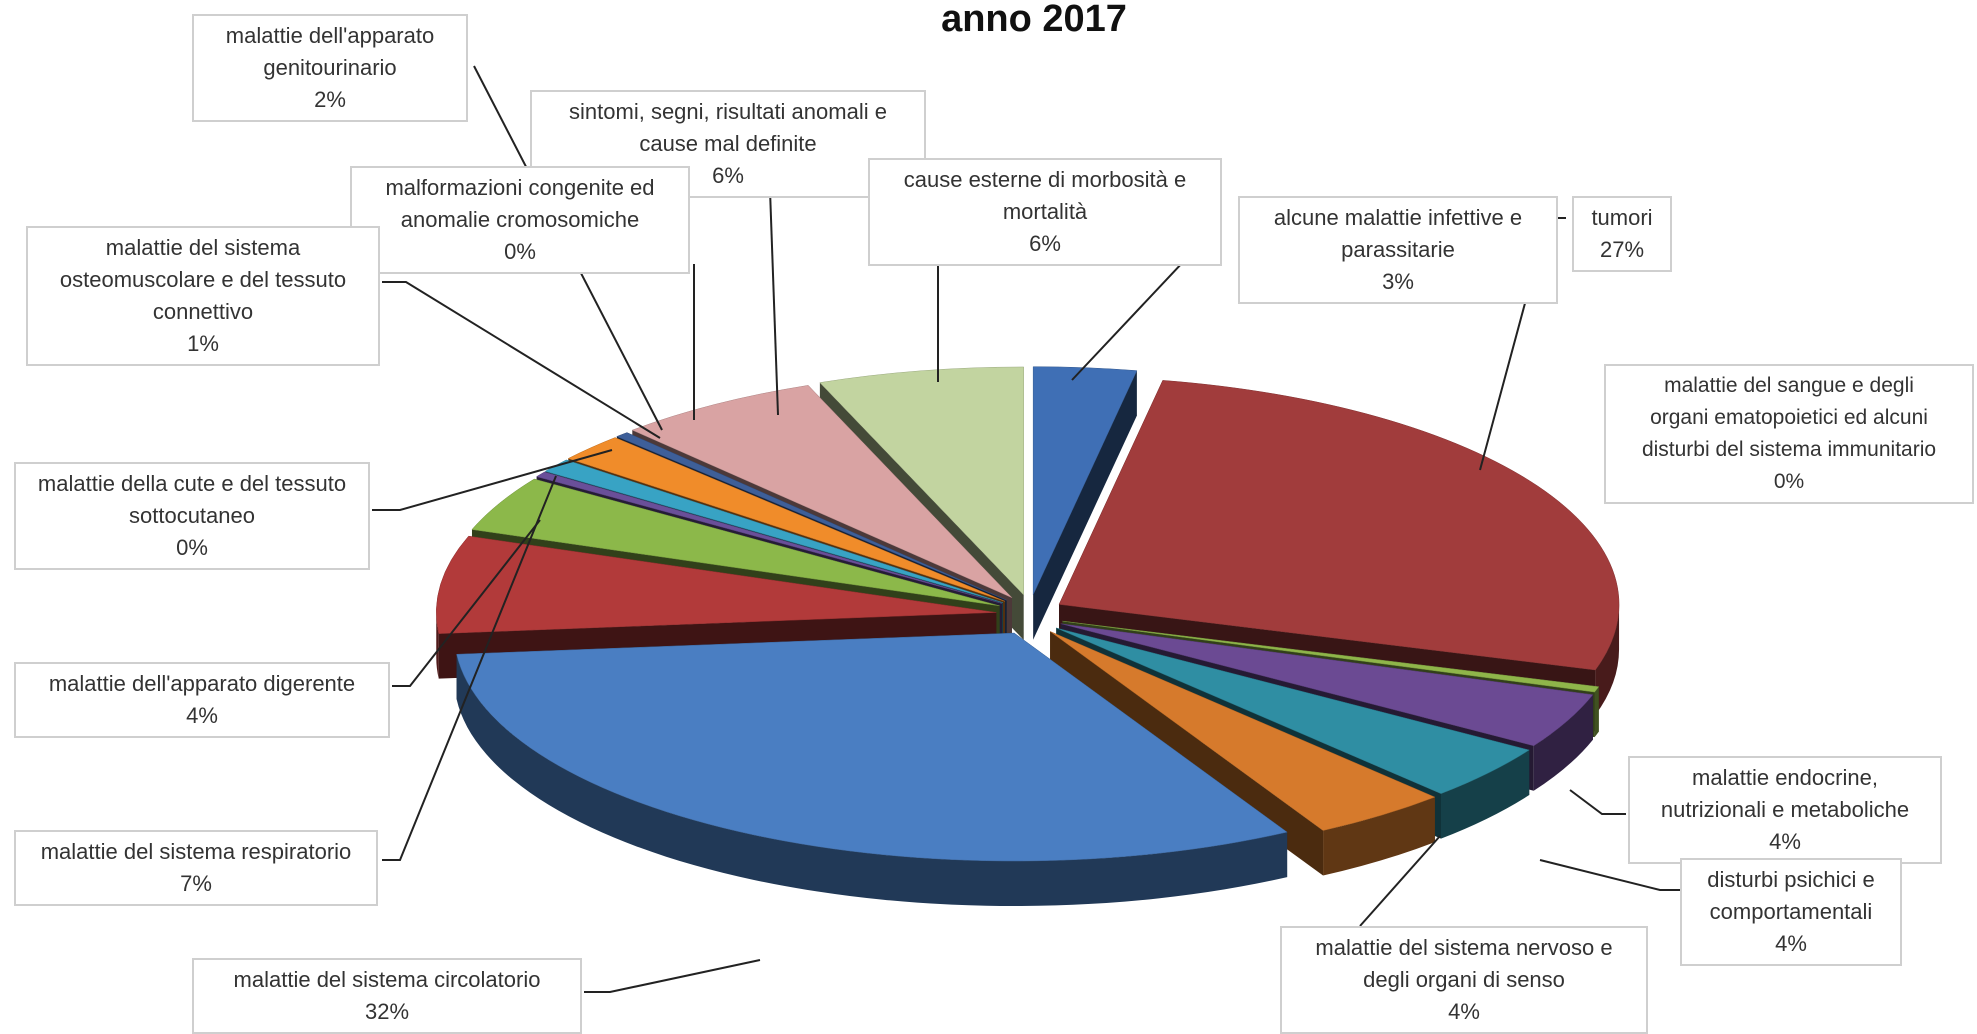 This screenshot has height=1034, width=1977. What do you see at coordinates (202, 700) in the screenshot?
I see `label-digerente: malattie dell'apparato digerente 4%` at bounding box center [202, 700].